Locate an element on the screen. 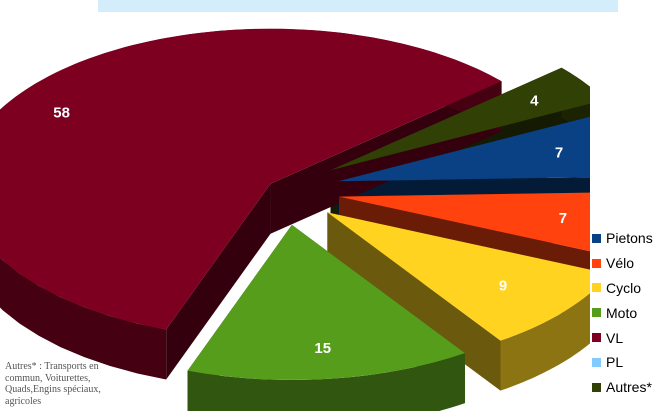 This screenshot has width=657, height=411. legend-item-pietons: Pietons is located at coordinates (622, 238).